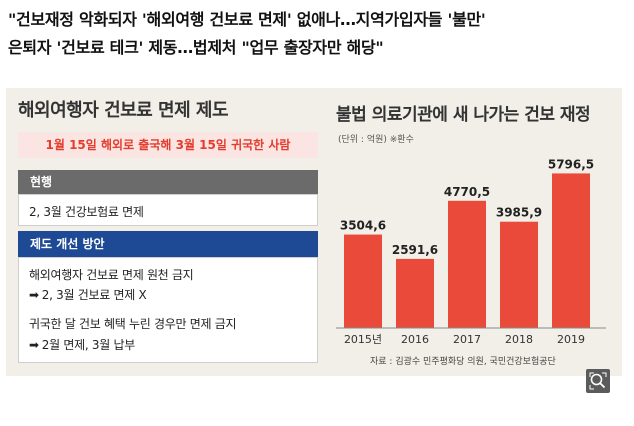 This screenshot has height=426, width=634. What do you see at coordinates (571, 339) in the screenshot?
I see `category-label: 2019` at bounding box center [571, 339].